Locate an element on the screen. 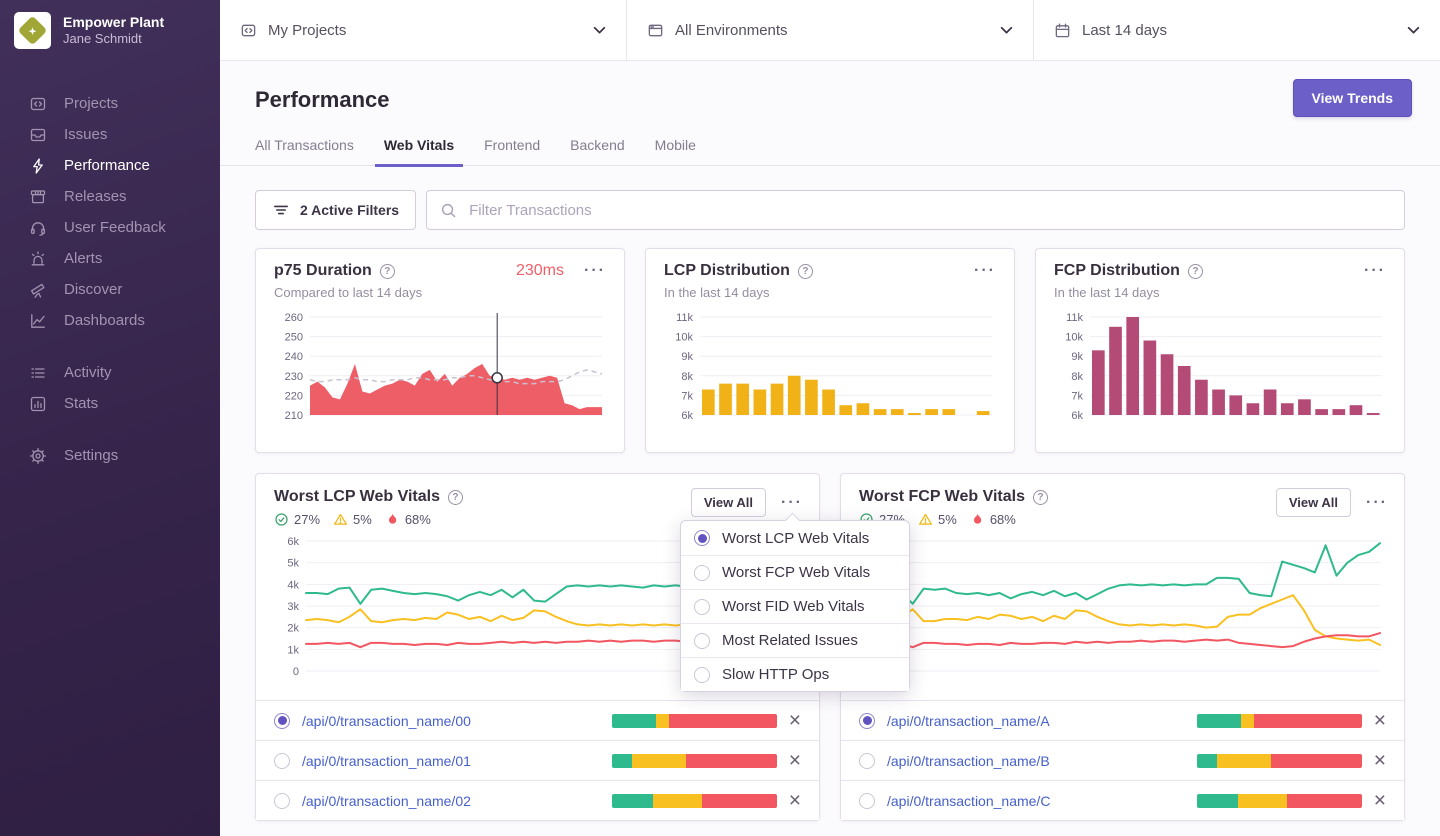  svg-text: 3k is located at coordinates (293, 607).